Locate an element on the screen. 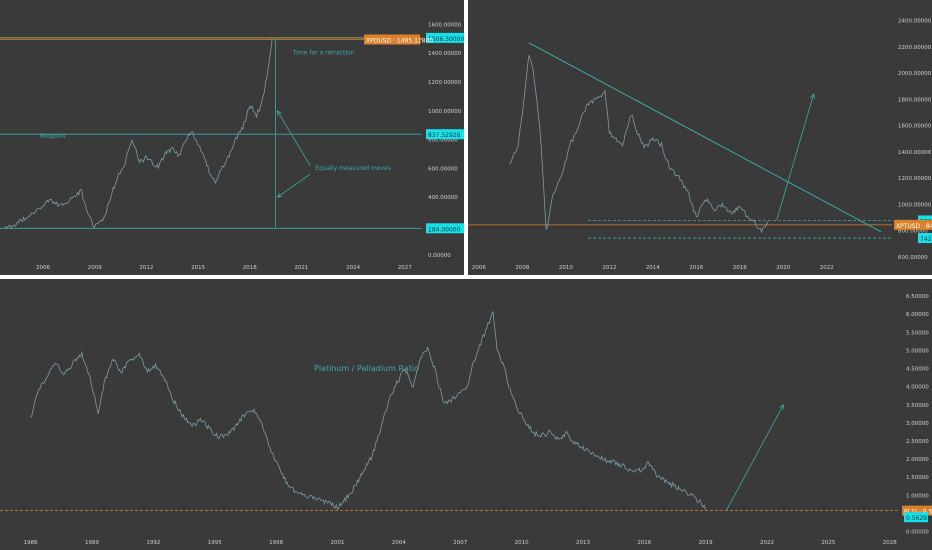  pt-arrow-line is located at coordinates (795, 157).